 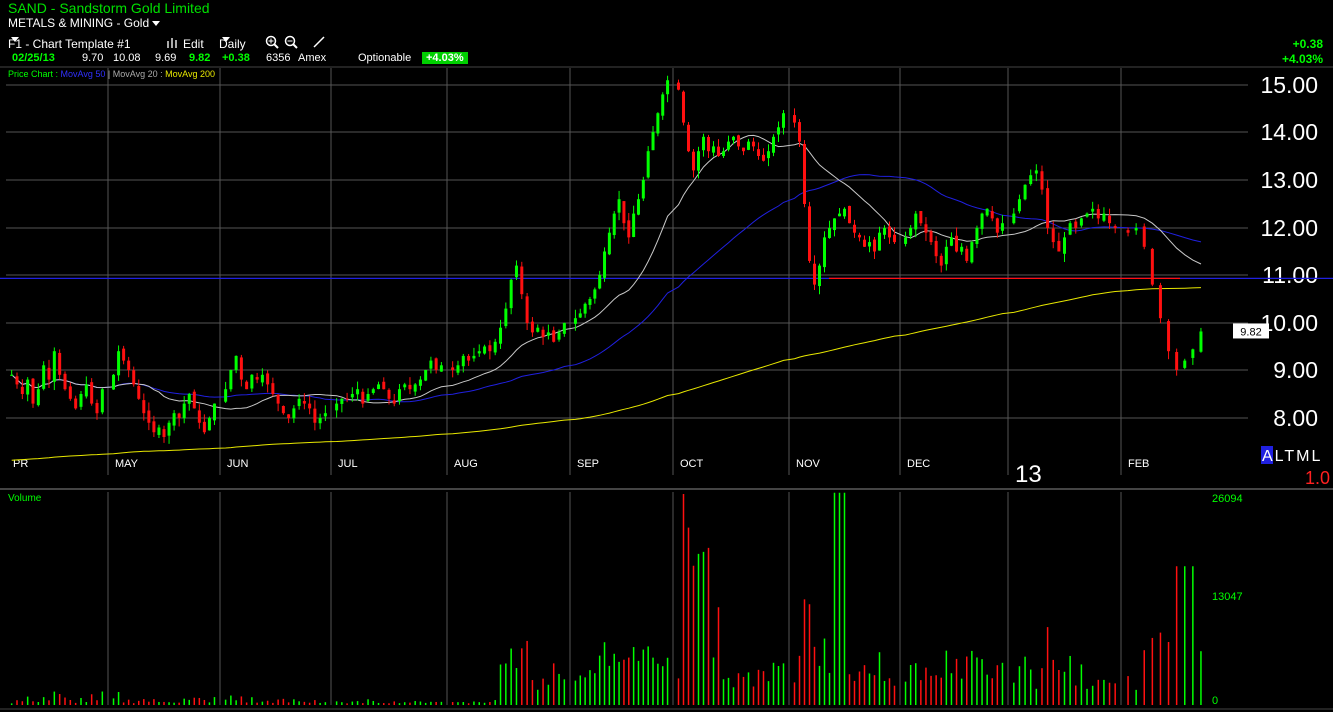 What do you see at coordinates (272, 43) in the screenshot?
I see `zoom-in-icon` at bounding box center [272, 43].